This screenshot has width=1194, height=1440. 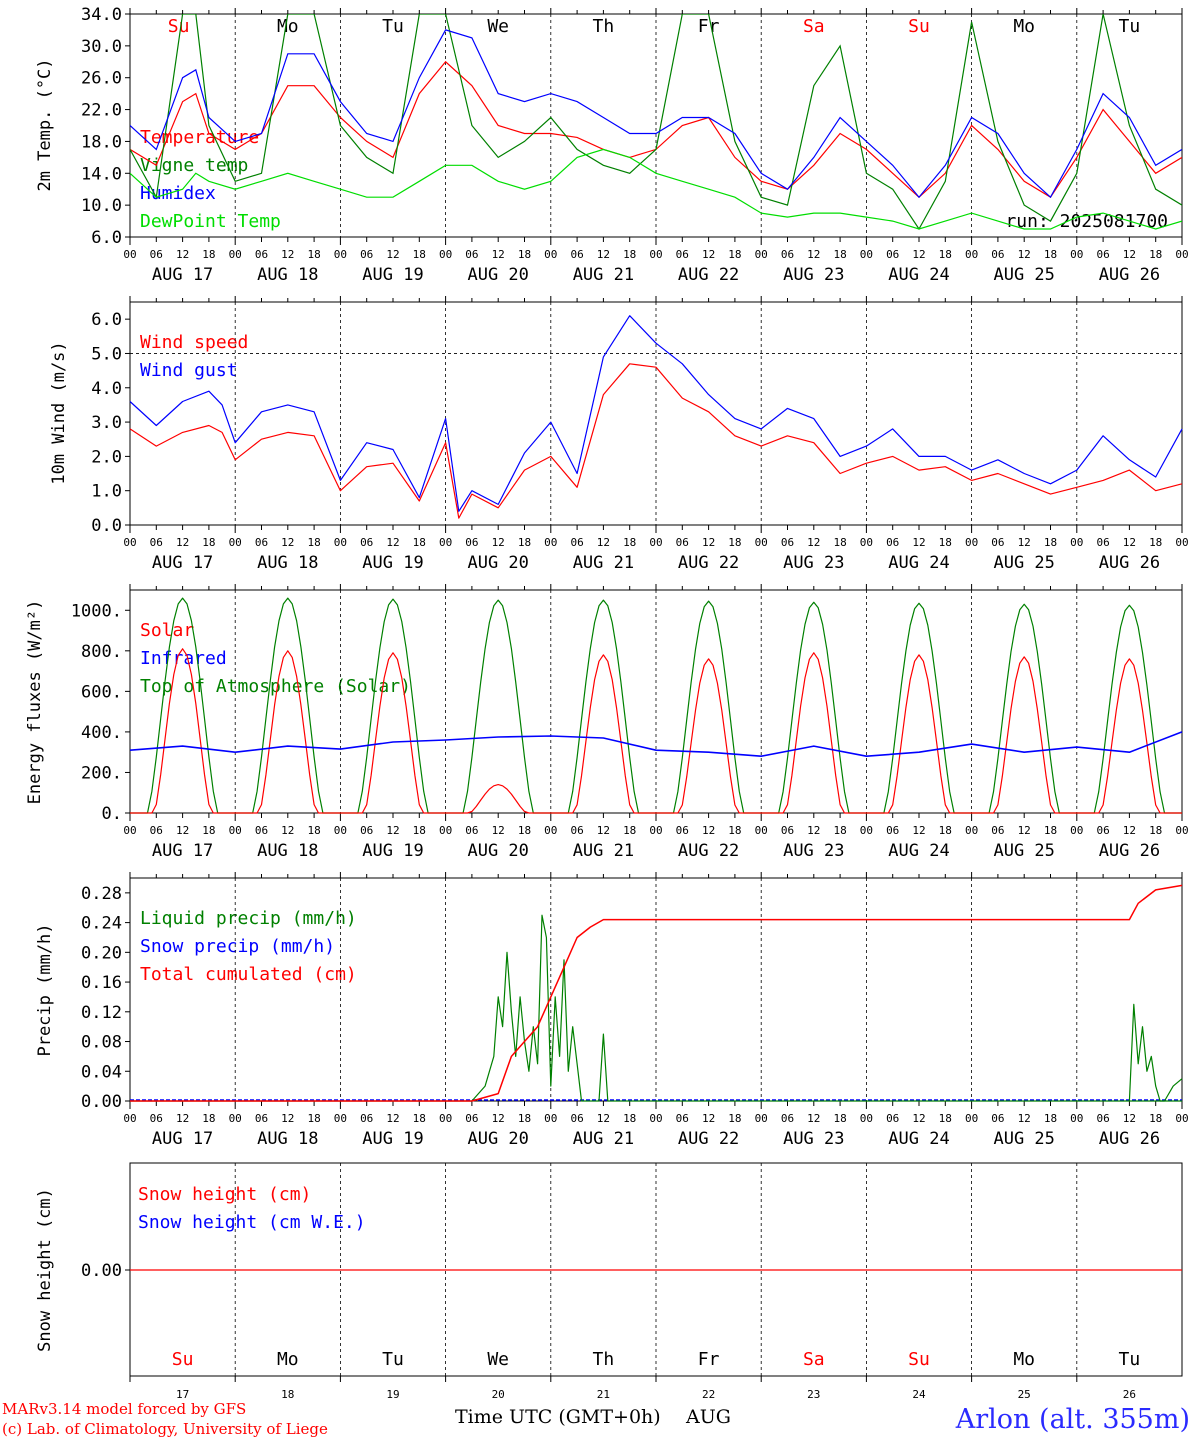 What do you see at coordinates (101, 79) in the screenshot?
I see `y-tick-label: 26.0` at bounding box center [101, 79].